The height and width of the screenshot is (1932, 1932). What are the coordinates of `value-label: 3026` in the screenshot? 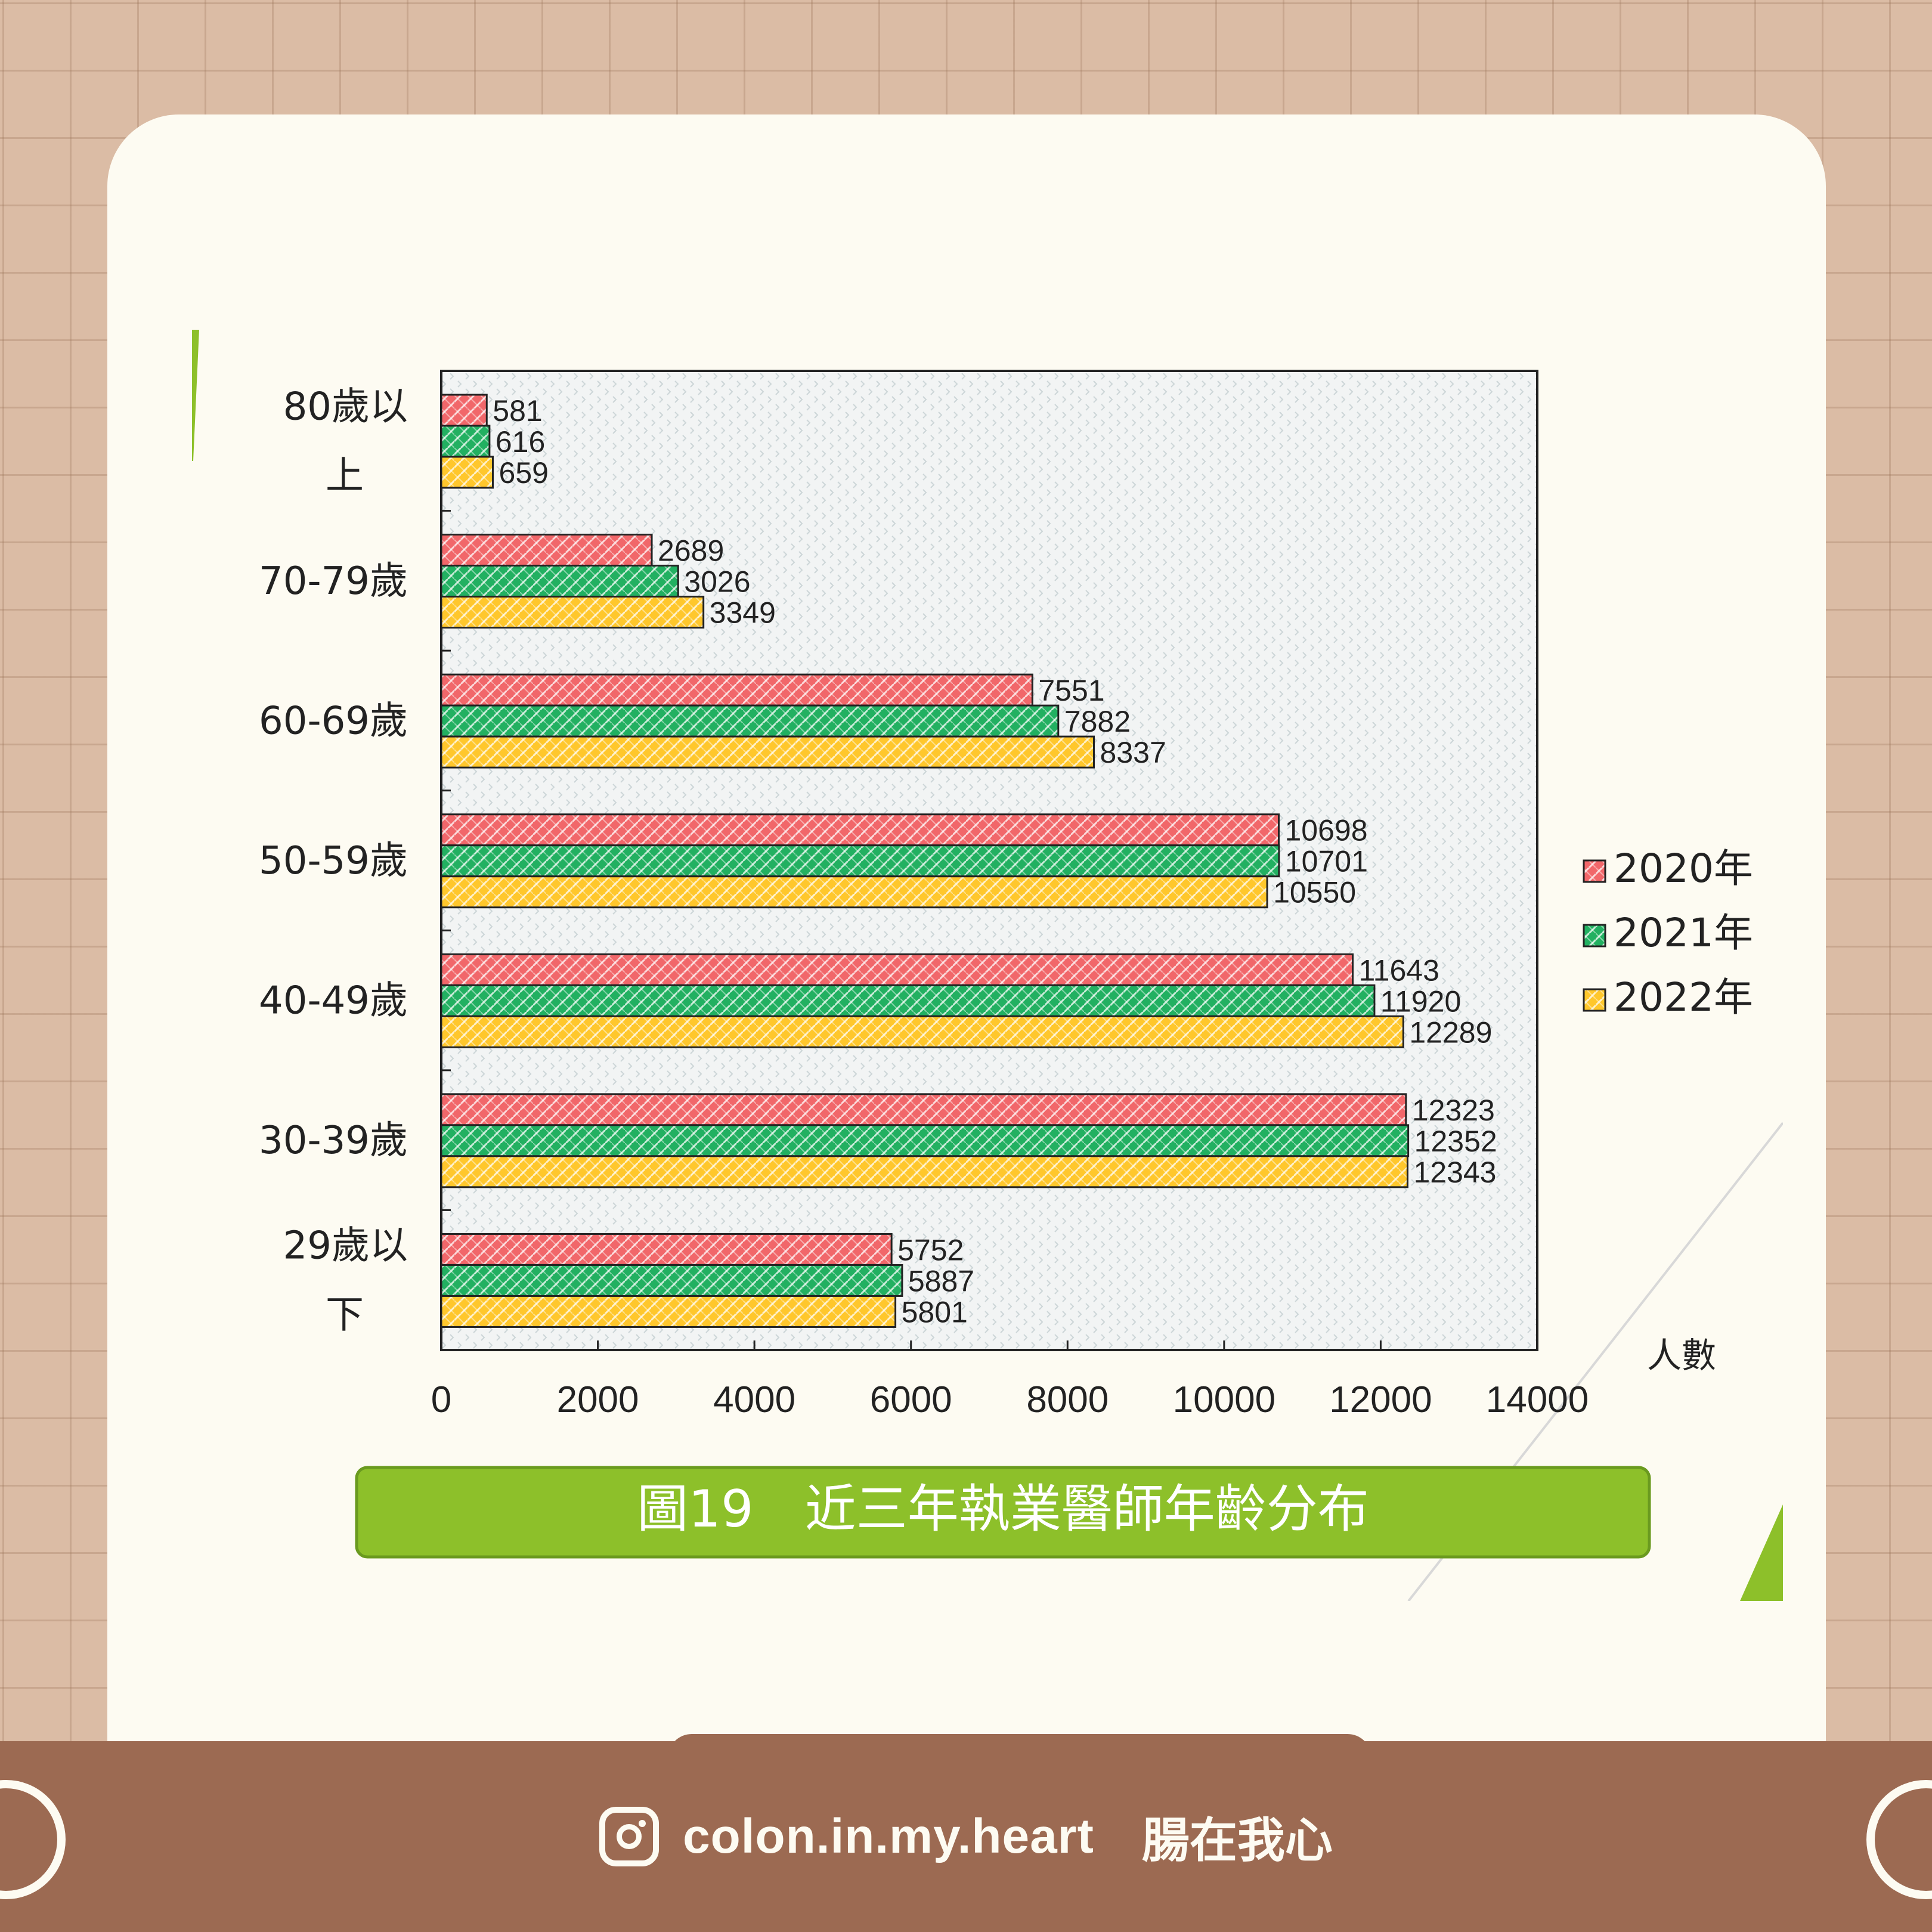 It's located at (717, 582).